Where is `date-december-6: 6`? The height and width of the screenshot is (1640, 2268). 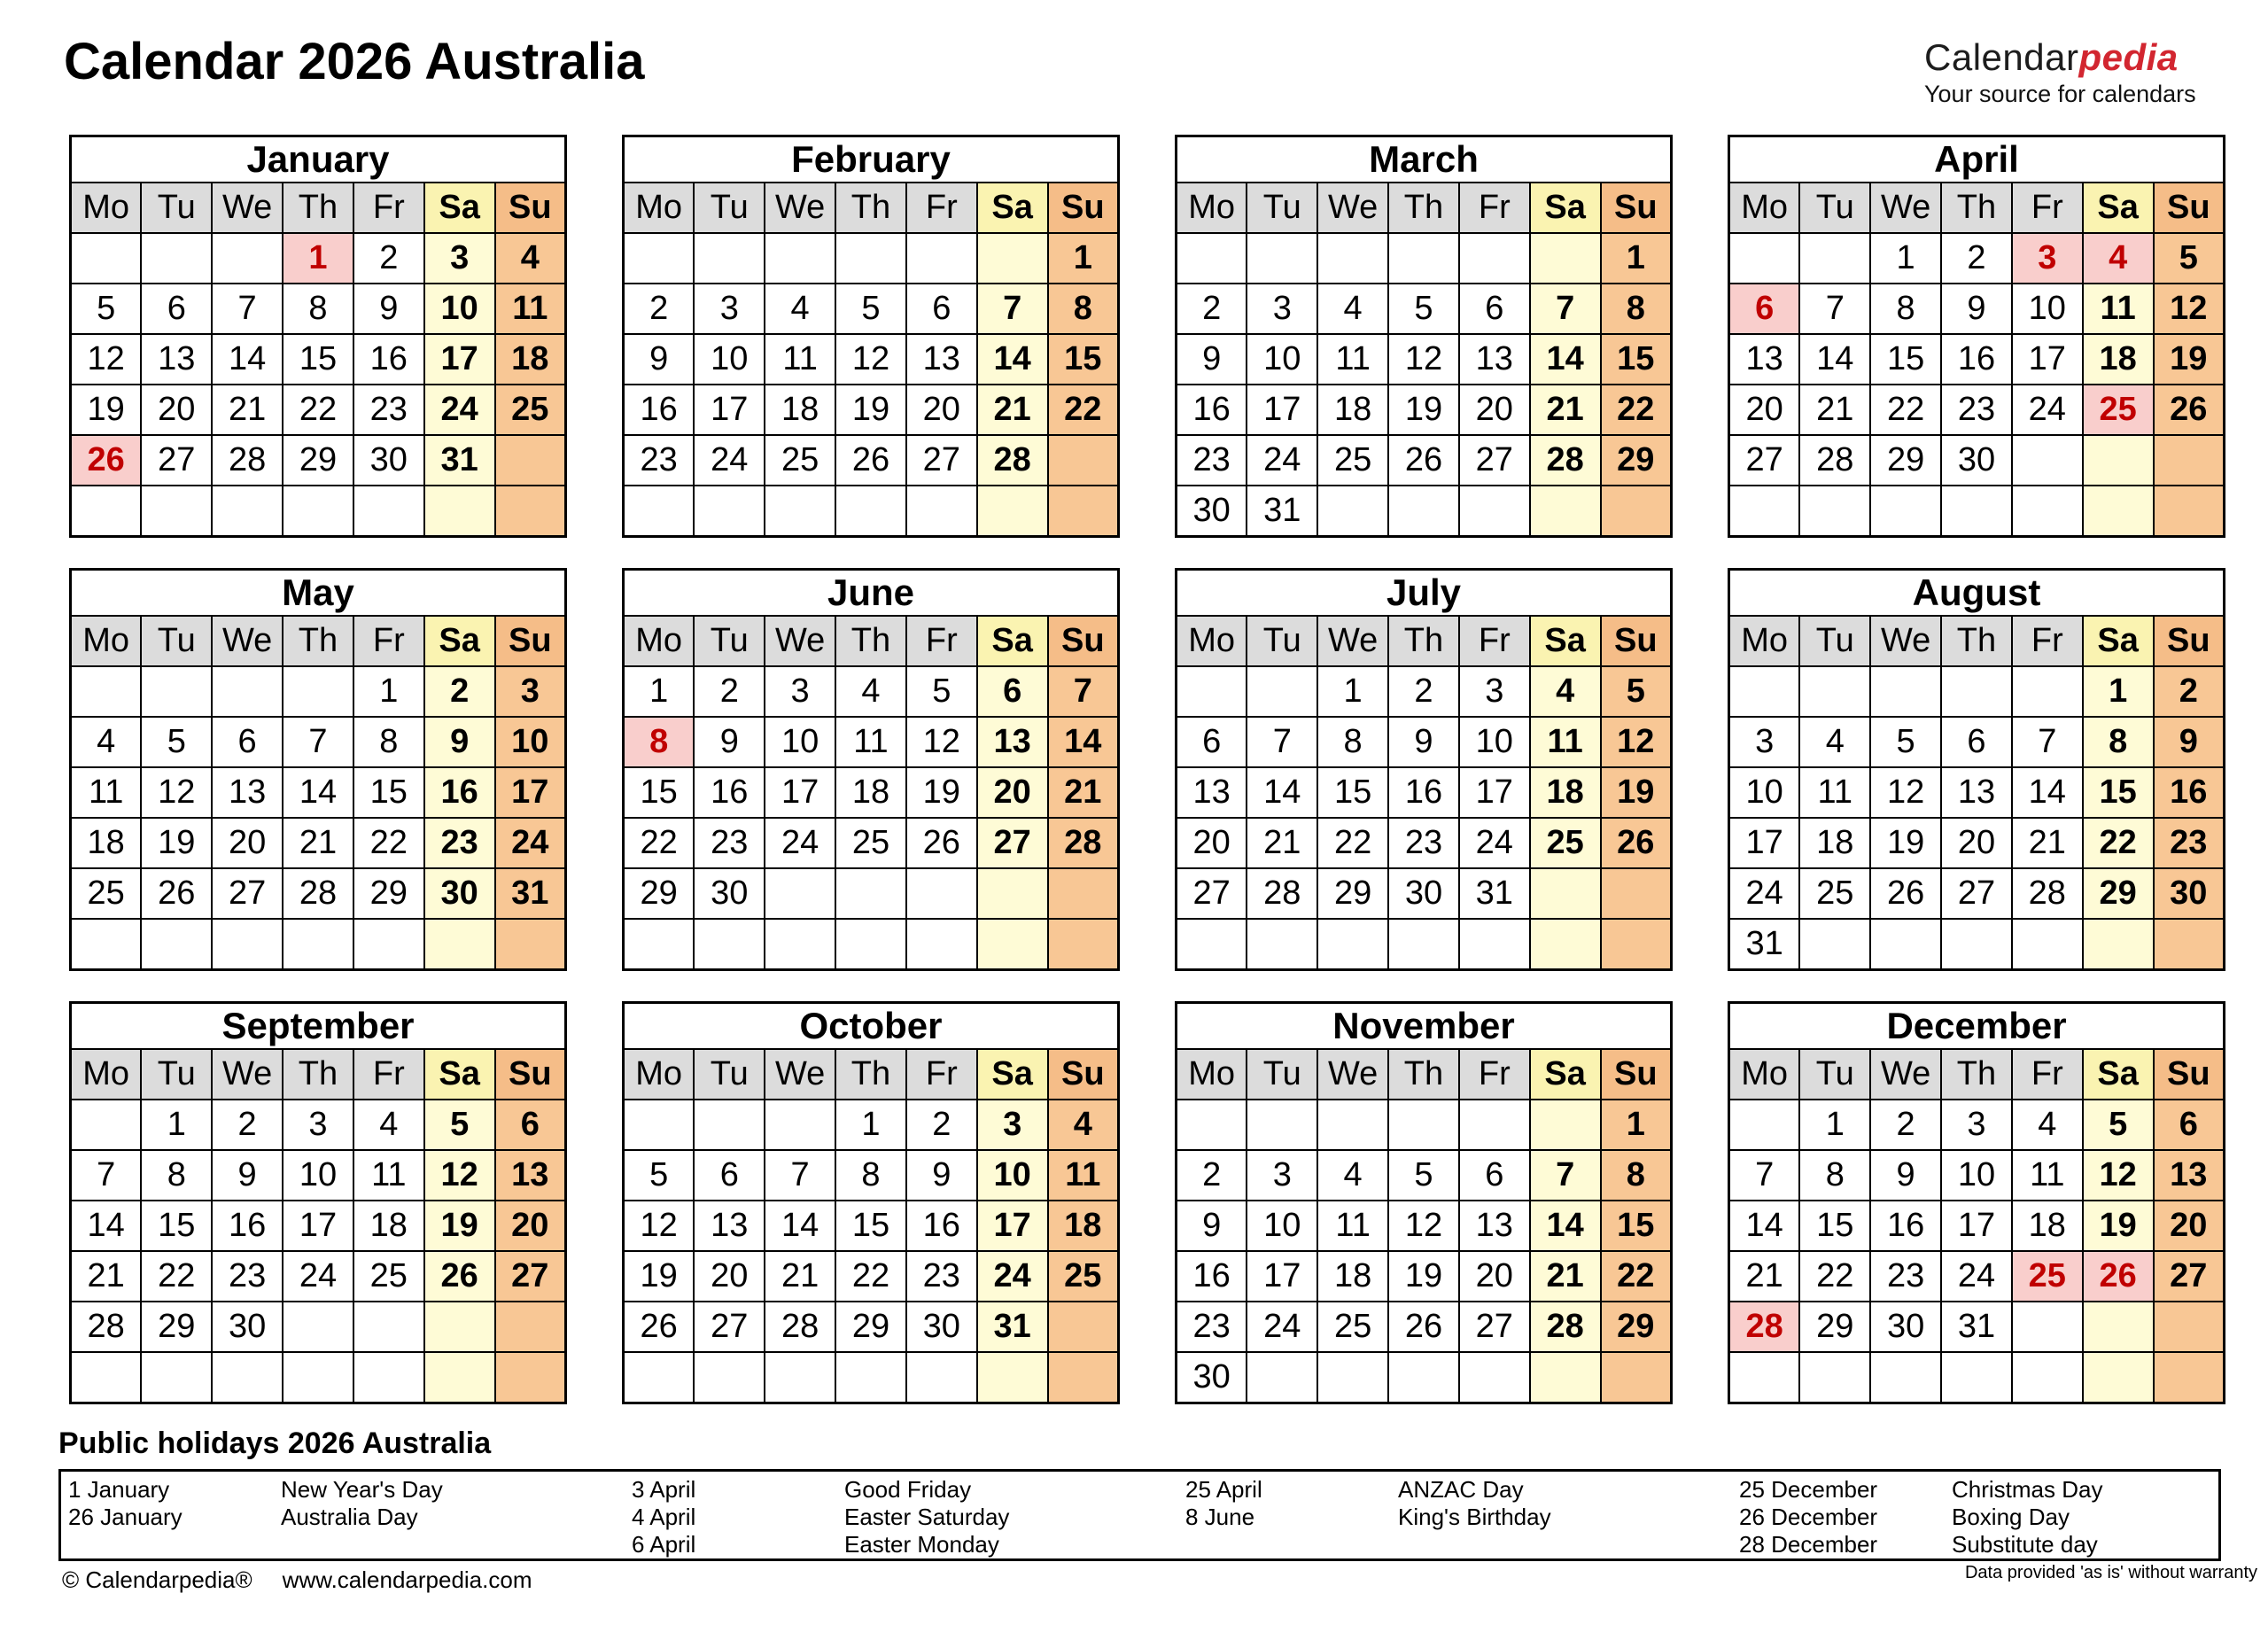 date-december-6: 6 is located at coordinates (2188, 1125).